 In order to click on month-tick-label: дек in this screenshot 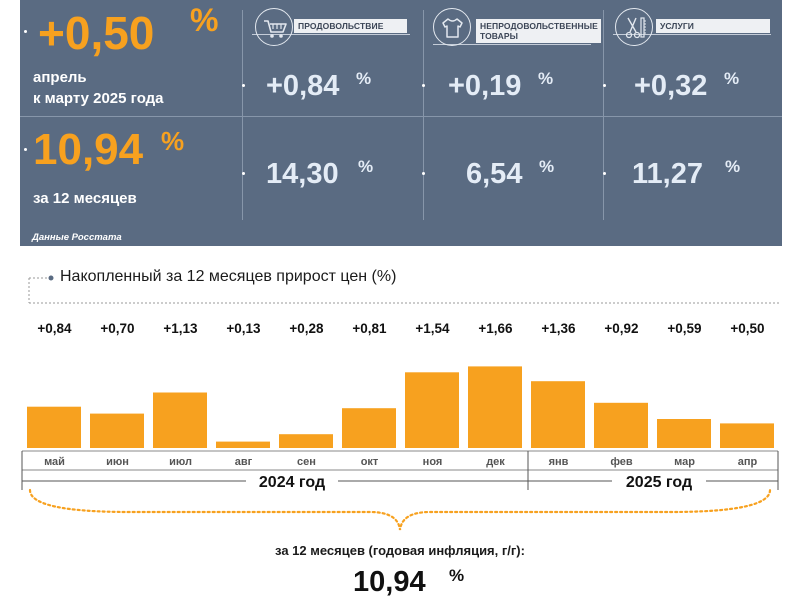, I will do `click(495, 462)`.